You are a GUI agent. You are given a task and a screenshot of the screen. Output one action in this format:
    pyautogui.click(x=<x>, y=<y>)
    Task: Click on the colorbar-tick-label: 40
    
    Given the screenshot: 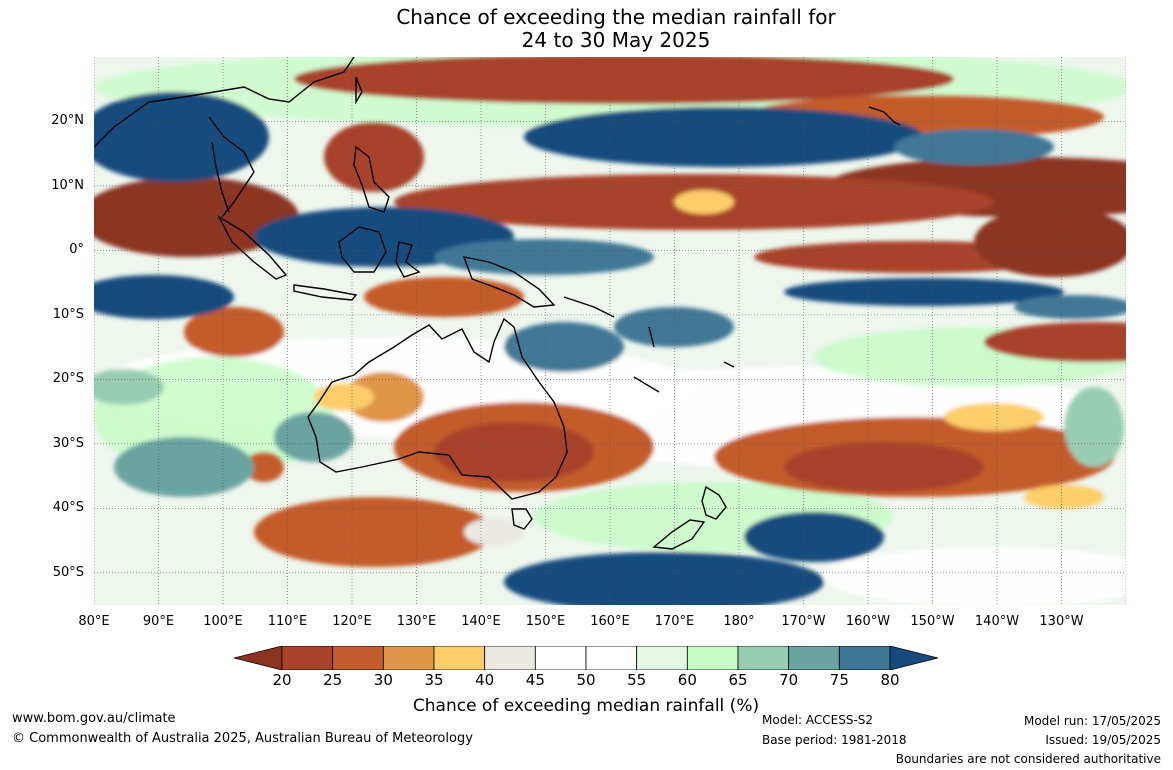 What is the action you would take?
    pyautogui.click(x=485, y=680)
    